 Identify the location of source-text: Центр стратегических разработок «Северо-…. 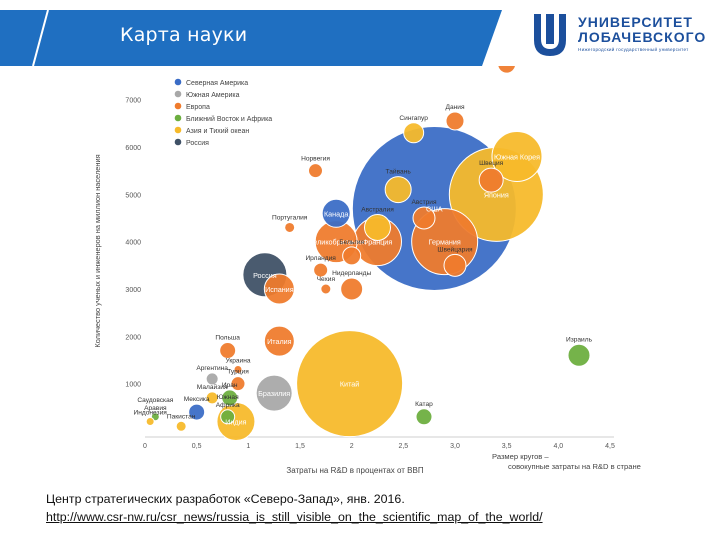
(225, 499).